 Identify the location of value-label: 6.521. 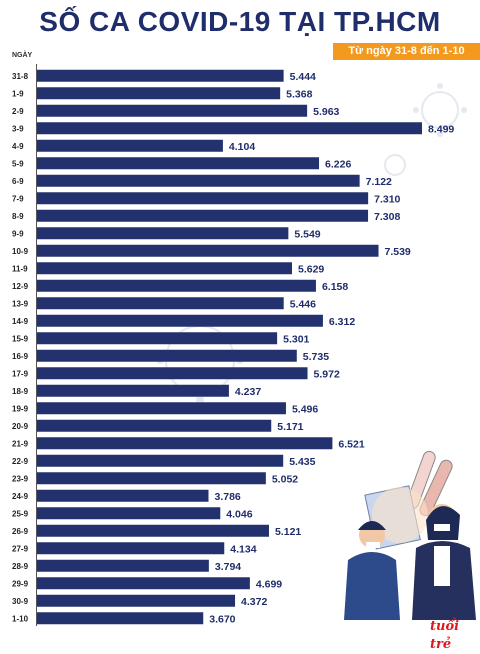
(351, 444).